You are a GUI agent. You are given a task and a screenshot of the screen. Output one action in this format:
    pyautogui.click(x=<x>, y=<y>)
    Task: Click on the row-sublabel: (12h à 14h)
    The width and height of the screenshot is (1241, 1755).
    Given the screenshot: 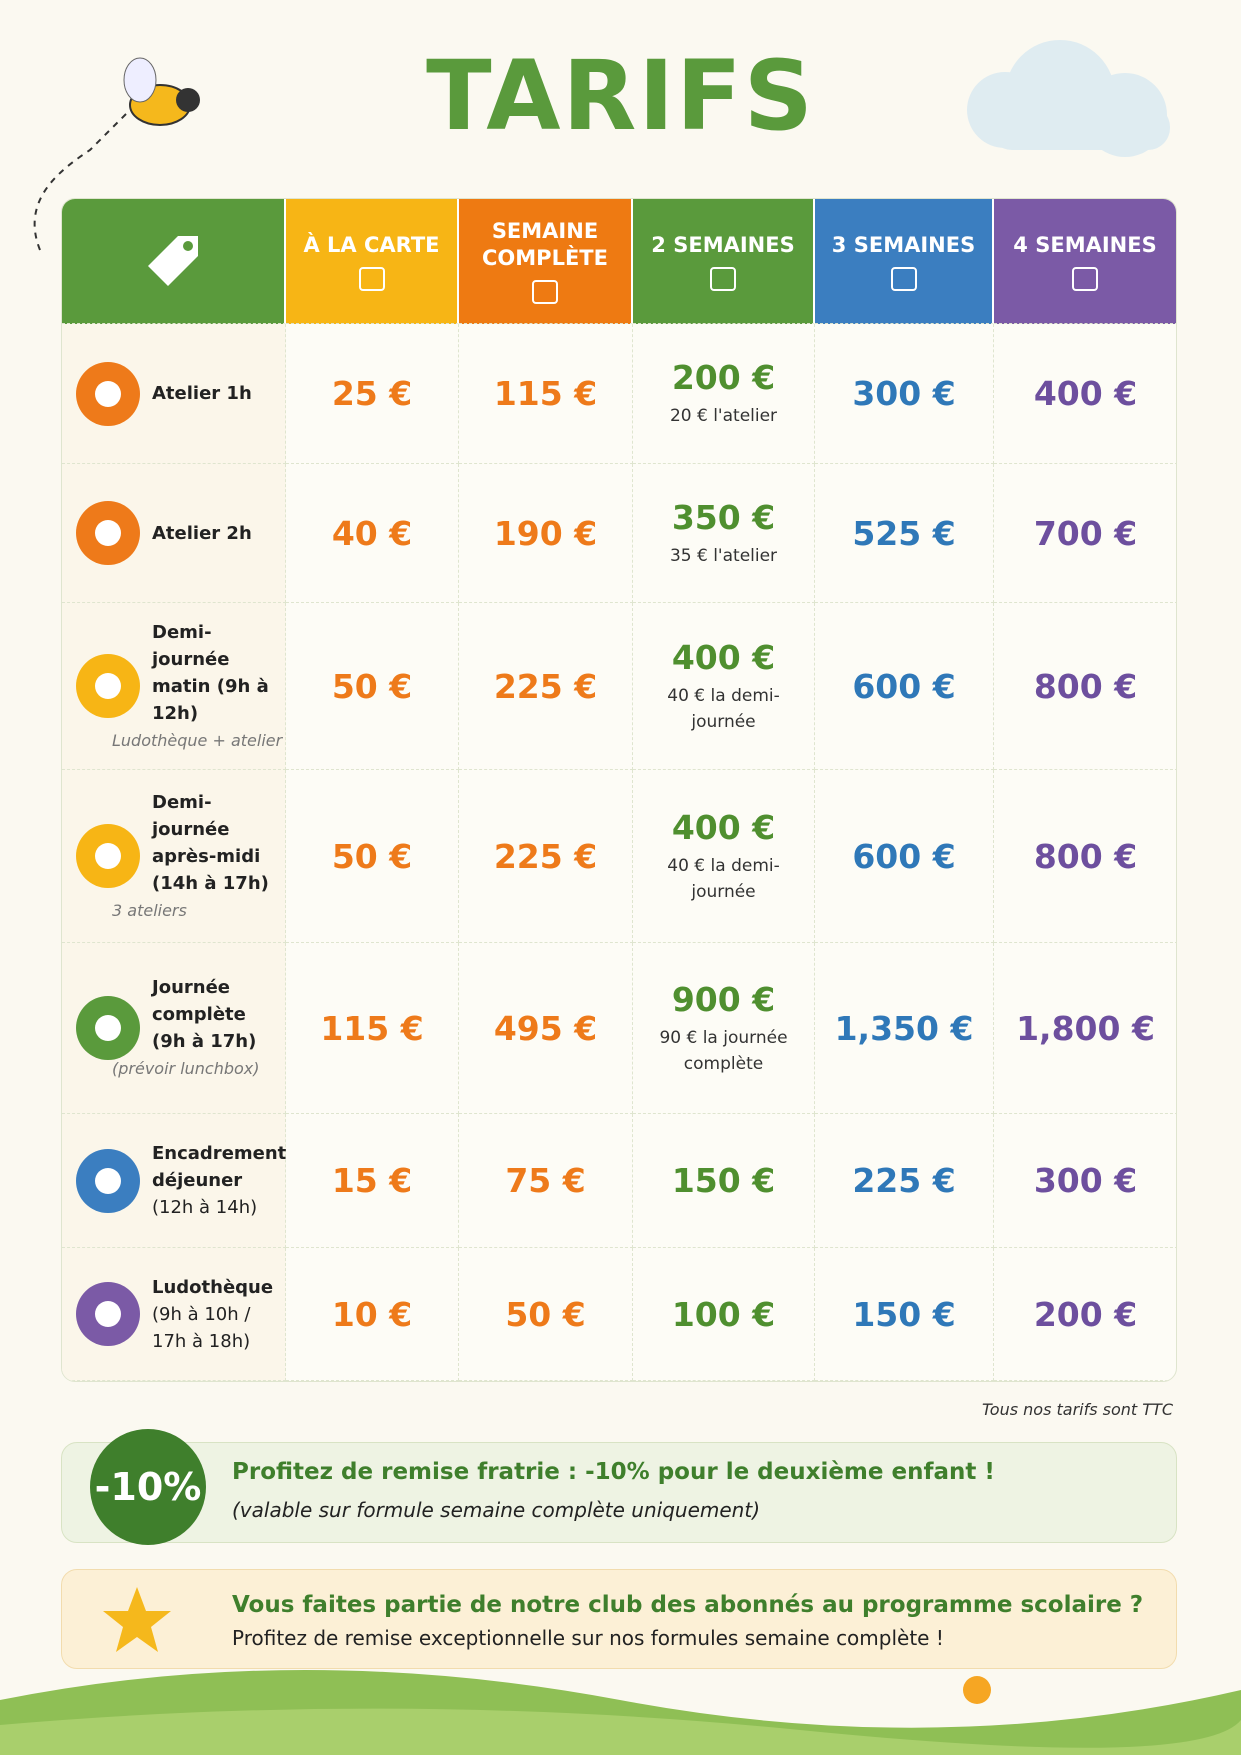 What is the action you would take?
    pyautogui.click(x=205, y=1207)
    